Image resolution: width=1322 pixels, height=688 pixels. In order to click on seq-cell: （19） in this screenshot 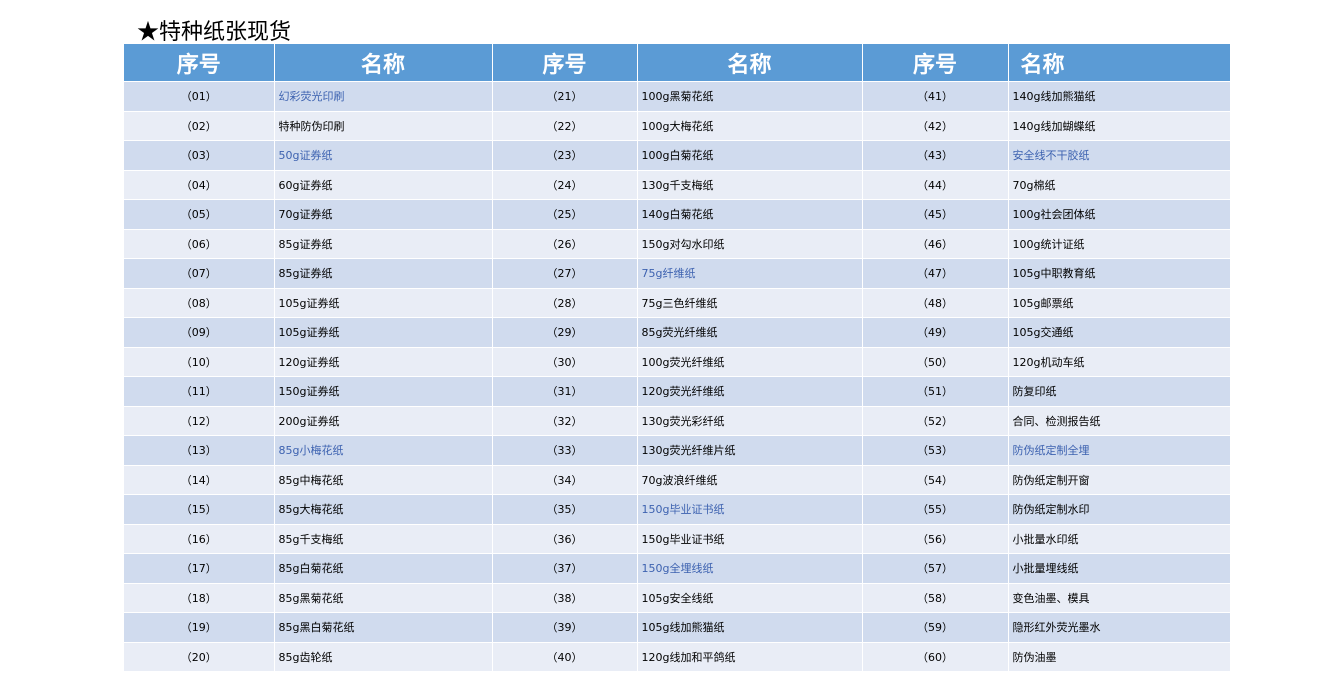, I will do `click(199, 627)`.